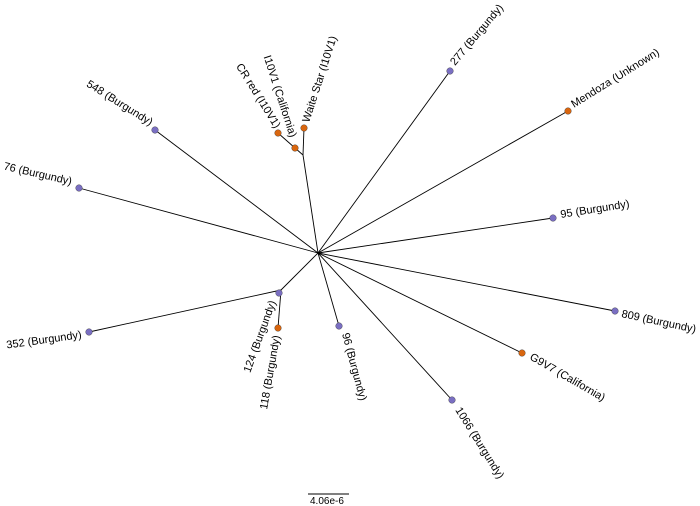 Image resolution: width=700 pixels, height=506 pixels. What do you see at coordinates (385, 326) in the screenshot?
I see `branch-t1066` at bounding box center [385, 326].